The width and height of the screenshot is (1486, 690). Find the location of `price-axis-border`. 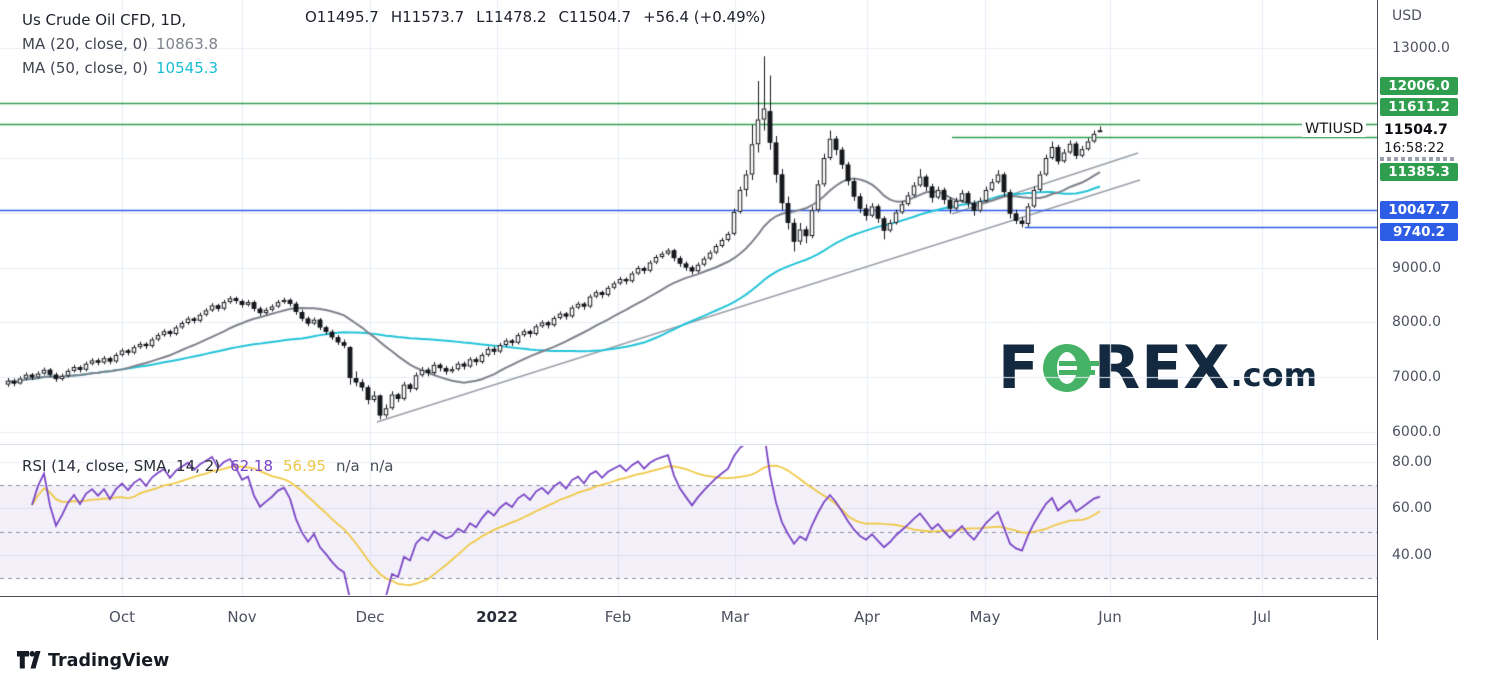

price-axis-border is located at coordinates (1377, 320).